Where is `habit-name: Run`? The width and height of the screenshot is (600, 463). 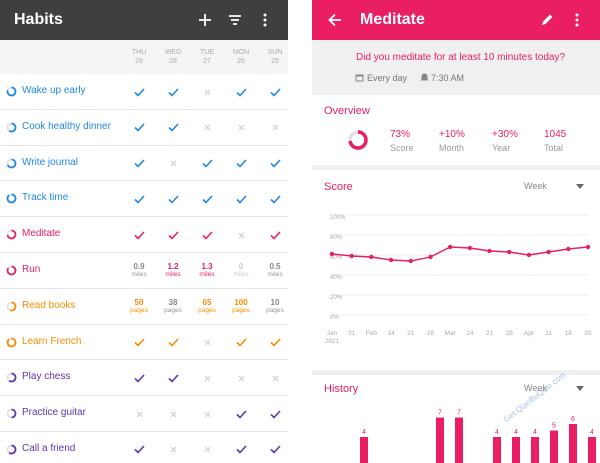 habit-name: Run is located at coordinates (31, 269).